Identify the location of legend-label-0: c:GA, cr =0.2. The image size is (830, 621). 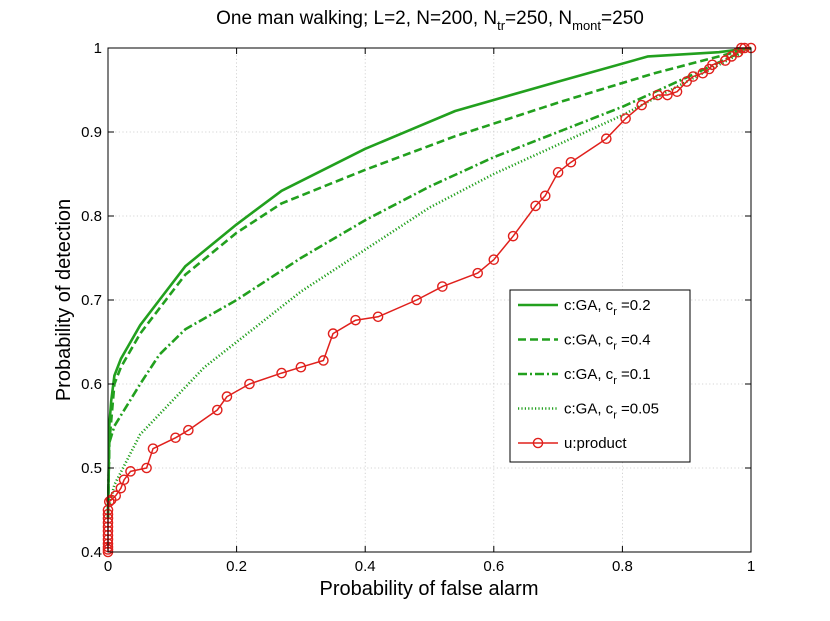
(607, 307).